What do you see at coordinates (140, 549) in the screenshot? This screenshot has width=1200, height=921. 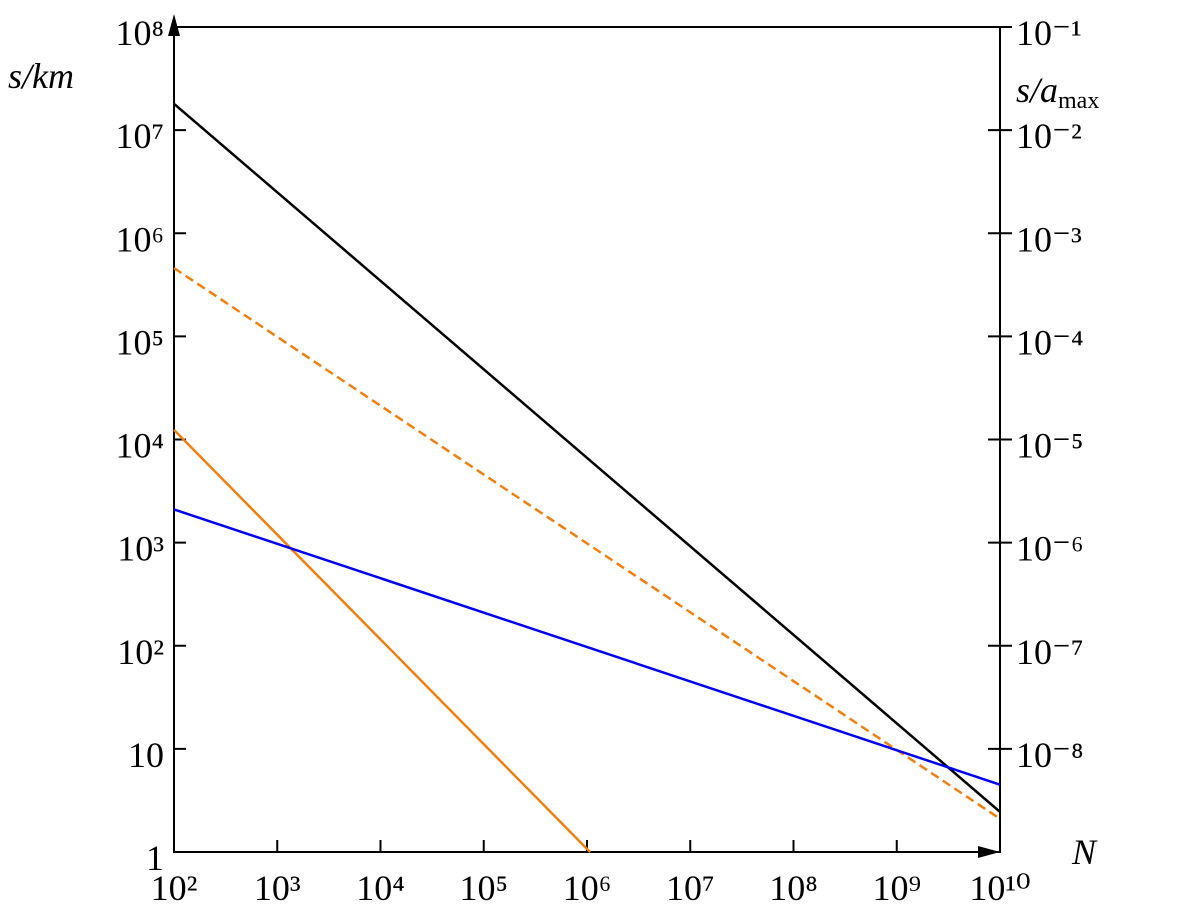 I see `y-tick-label: 10³` at bounding box center [140, 549].